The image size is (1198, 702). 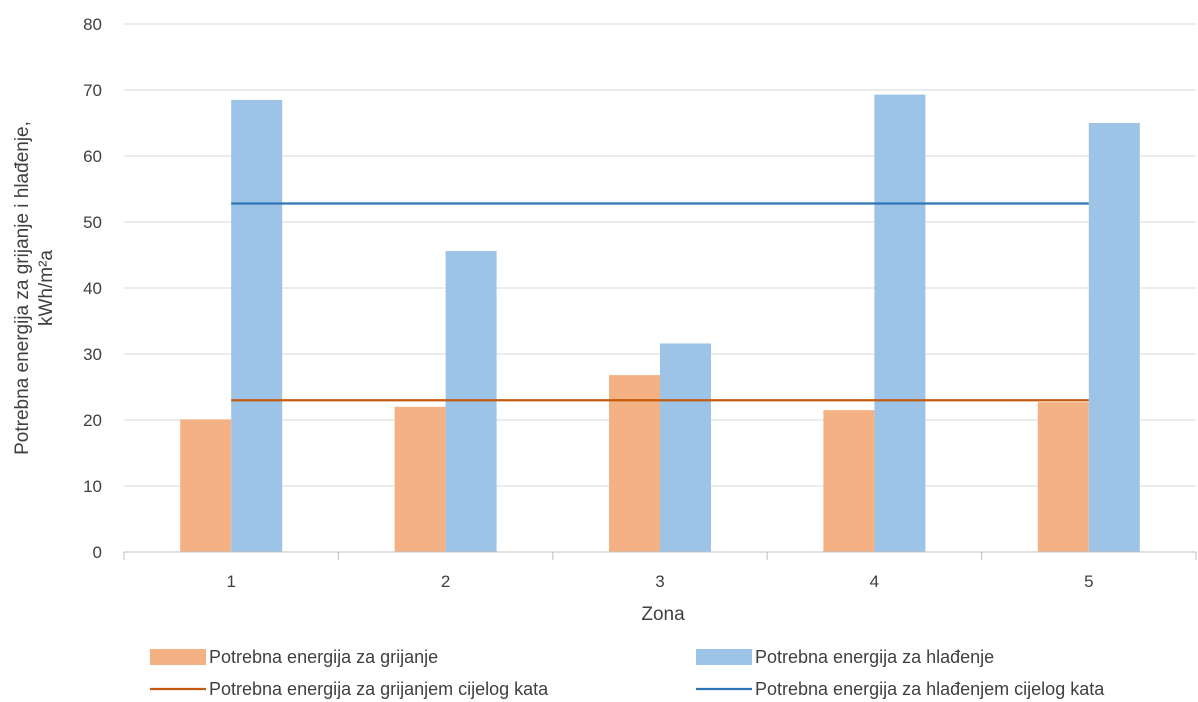 I want to click on x-tick-label: 3, so click(x=659, y=581).